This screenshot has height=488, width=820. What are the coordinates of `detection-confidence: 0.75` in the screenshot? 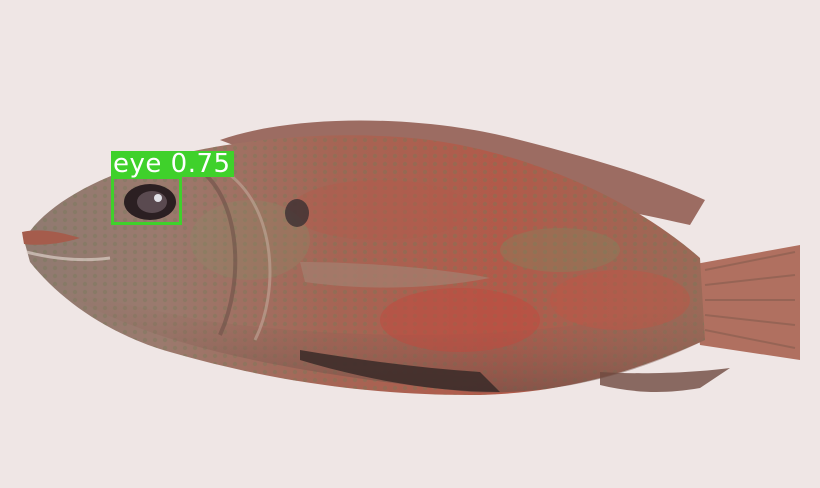 It's located at (200, 164).